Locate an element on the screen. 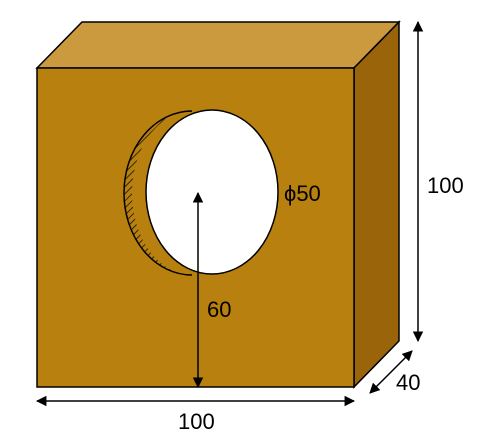 The width and height of the screenshot is (480, 441). height-label: 100 is located at coordinates (445, 185).